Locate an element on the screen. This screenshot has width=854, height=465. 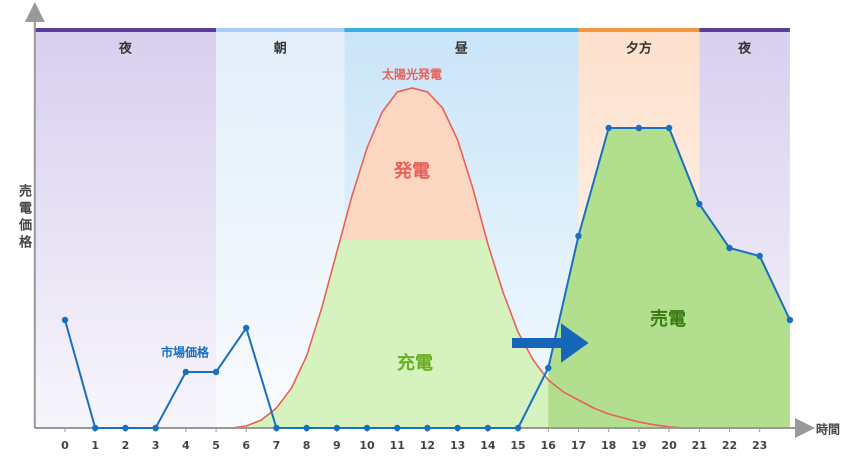
x-tick-label: 13 is located at coordinates (457, 445).